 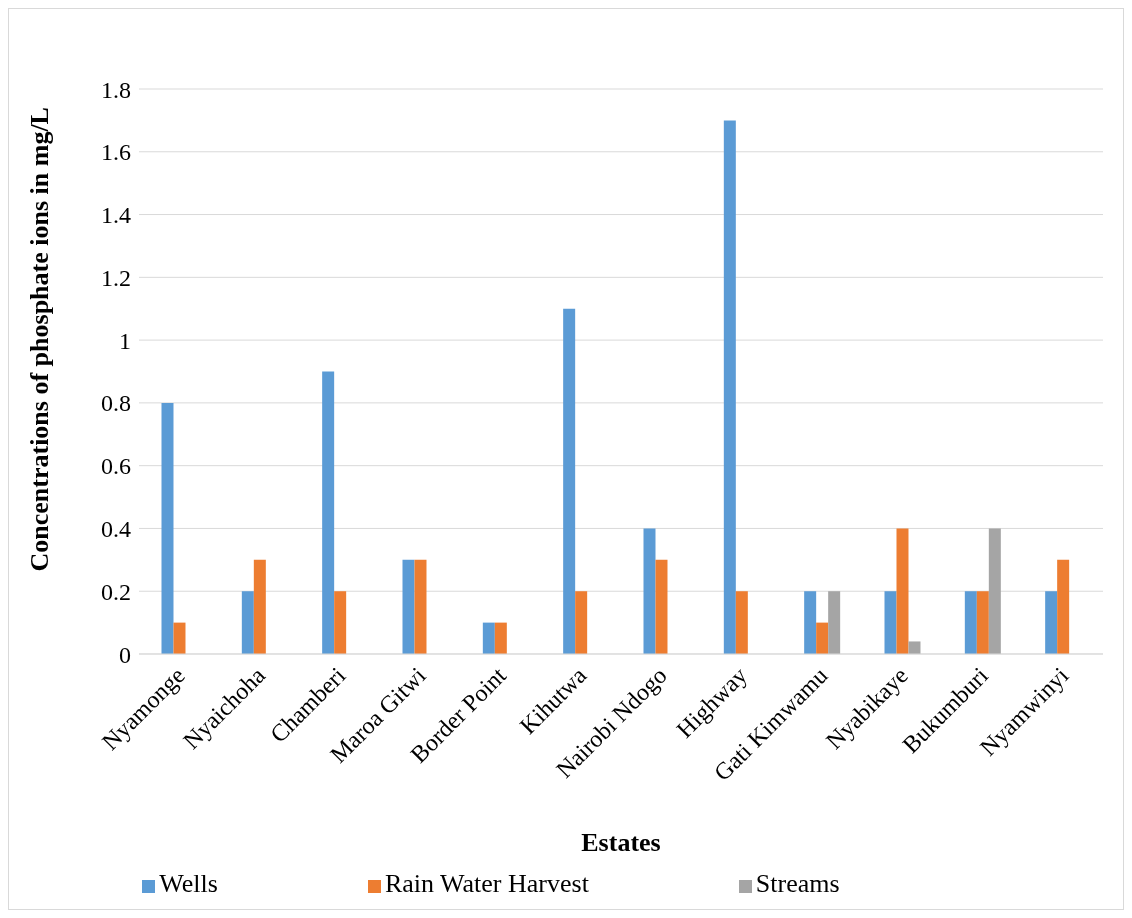 What do you see at coordinates (125, 654) in the screenshot?
I see `y-tick-label: 0` at bounding box center [125, 654].